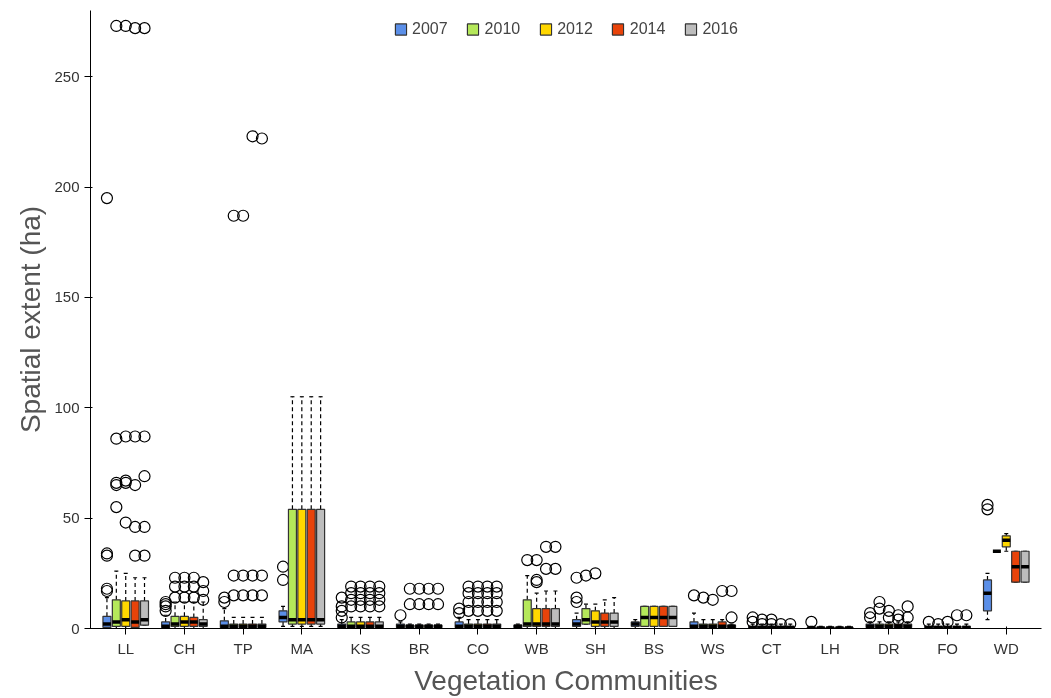 Image resolution: width=1051 pixels, height=698 pixels. What do you see at coordinates (243, 648) in the screenshot?
I see `x-tick-label: TP` at bounding box center [243, 648].